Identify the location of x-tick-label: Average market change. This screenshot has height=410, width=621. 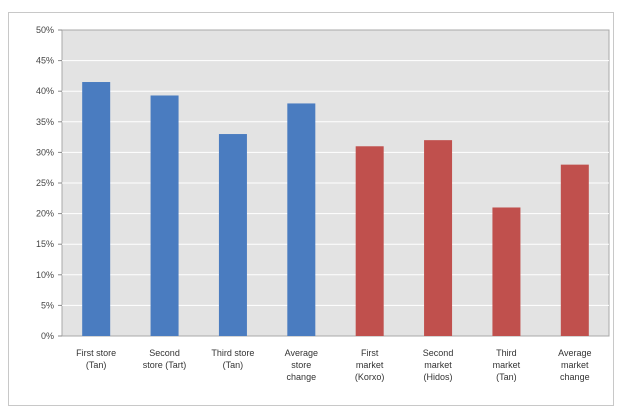
(574, 365).